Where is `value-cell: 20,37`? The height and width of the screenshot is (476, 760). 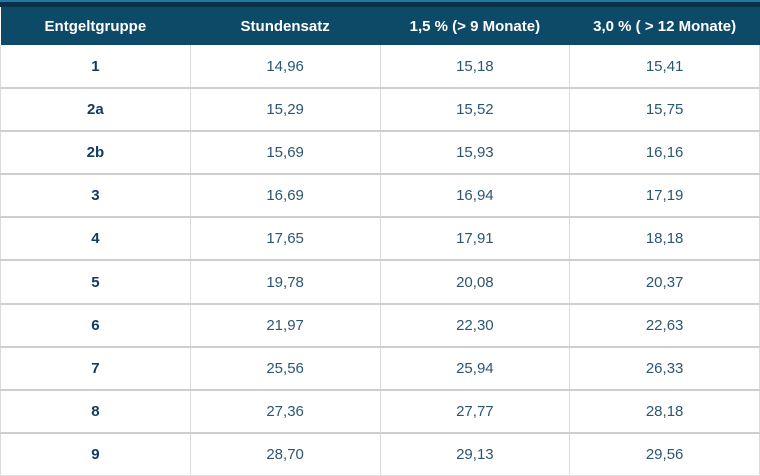
value-cell: 20,37 is located at coordinates (664, 281).